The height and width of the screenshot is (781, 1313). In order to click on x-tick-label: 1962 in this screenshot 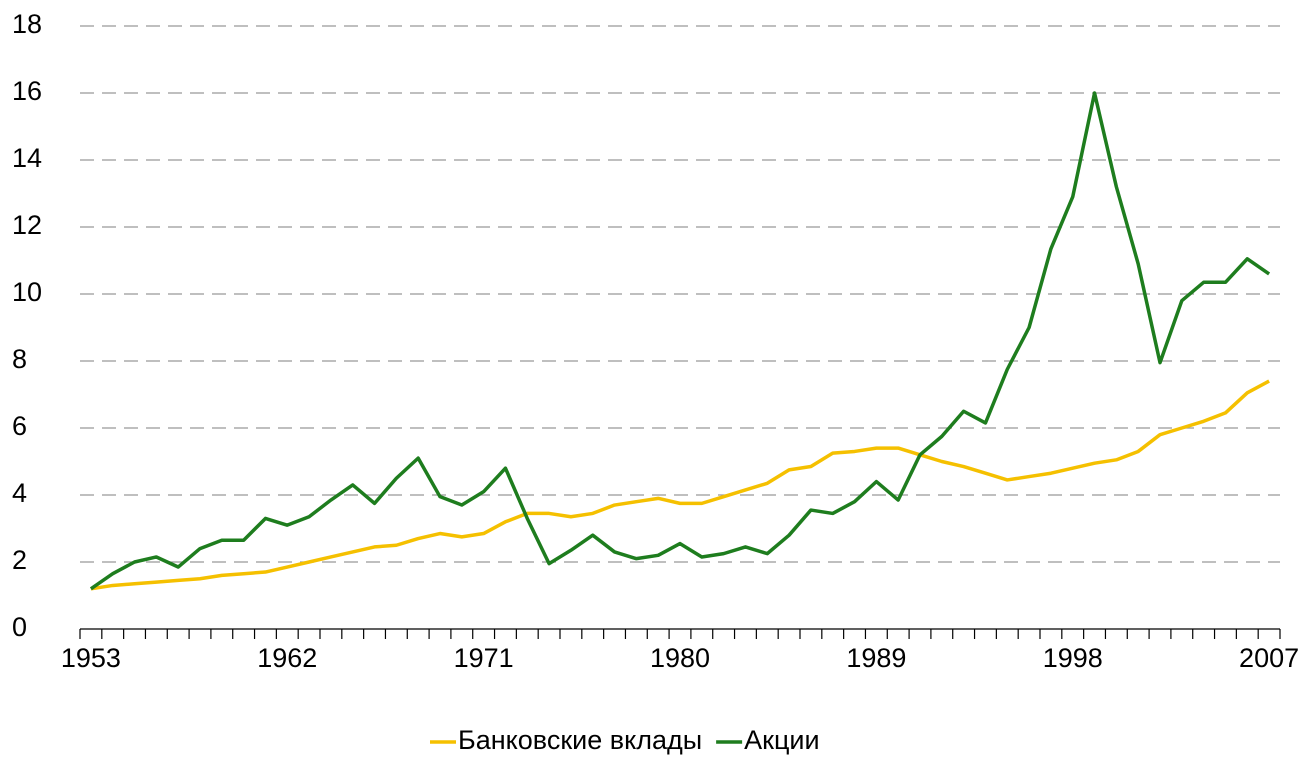, I will do `click(287, 658)`.